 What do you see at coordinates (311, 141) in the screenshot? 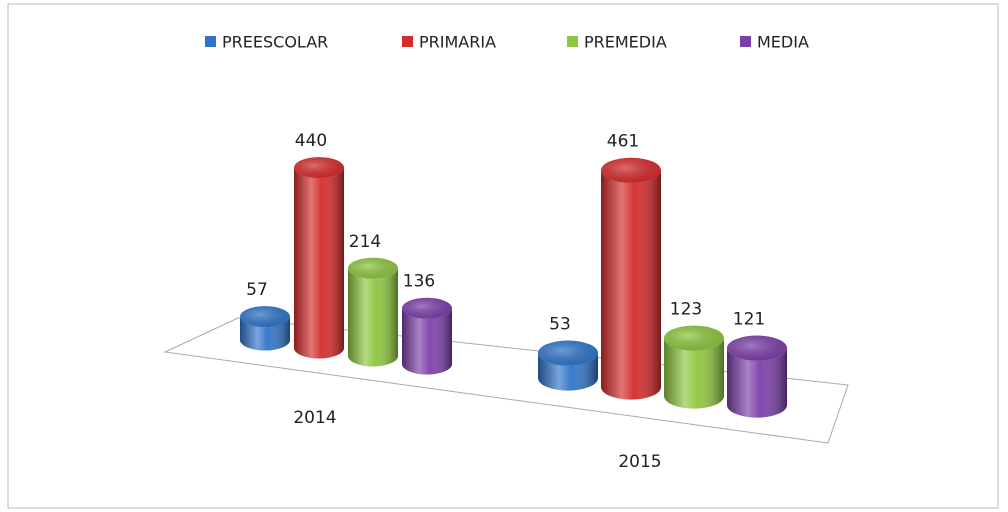
I see `value-label: 440` at bounding box center [311, 141].